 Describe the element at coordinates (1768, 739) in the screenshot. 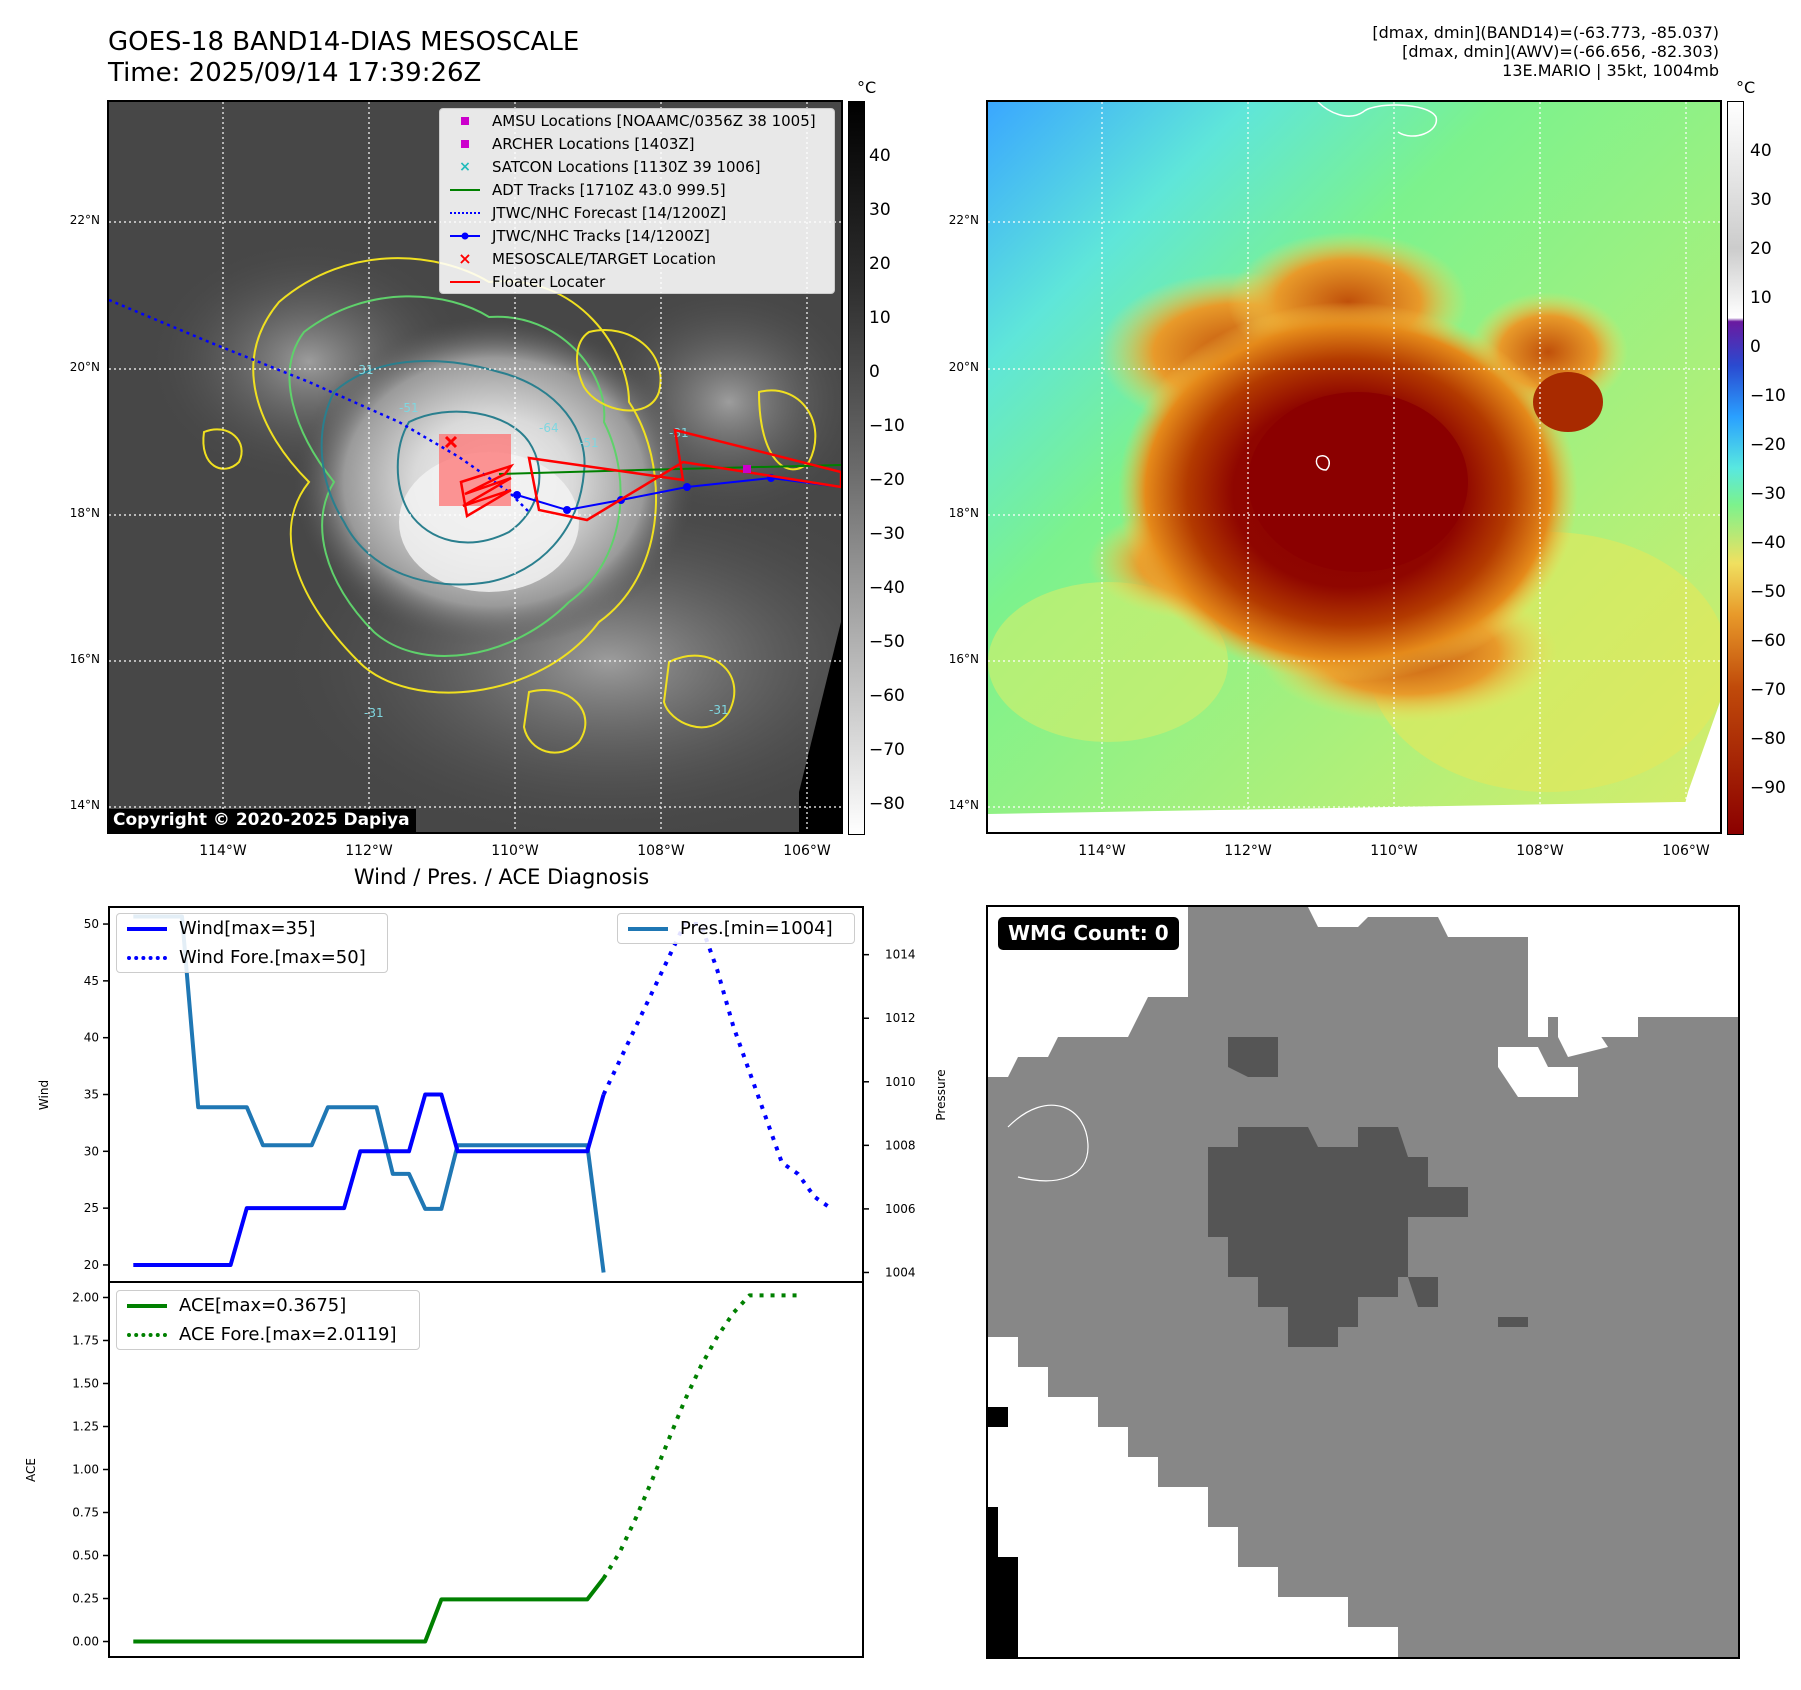

I see `enh-cbar-tick: −80` at that location.